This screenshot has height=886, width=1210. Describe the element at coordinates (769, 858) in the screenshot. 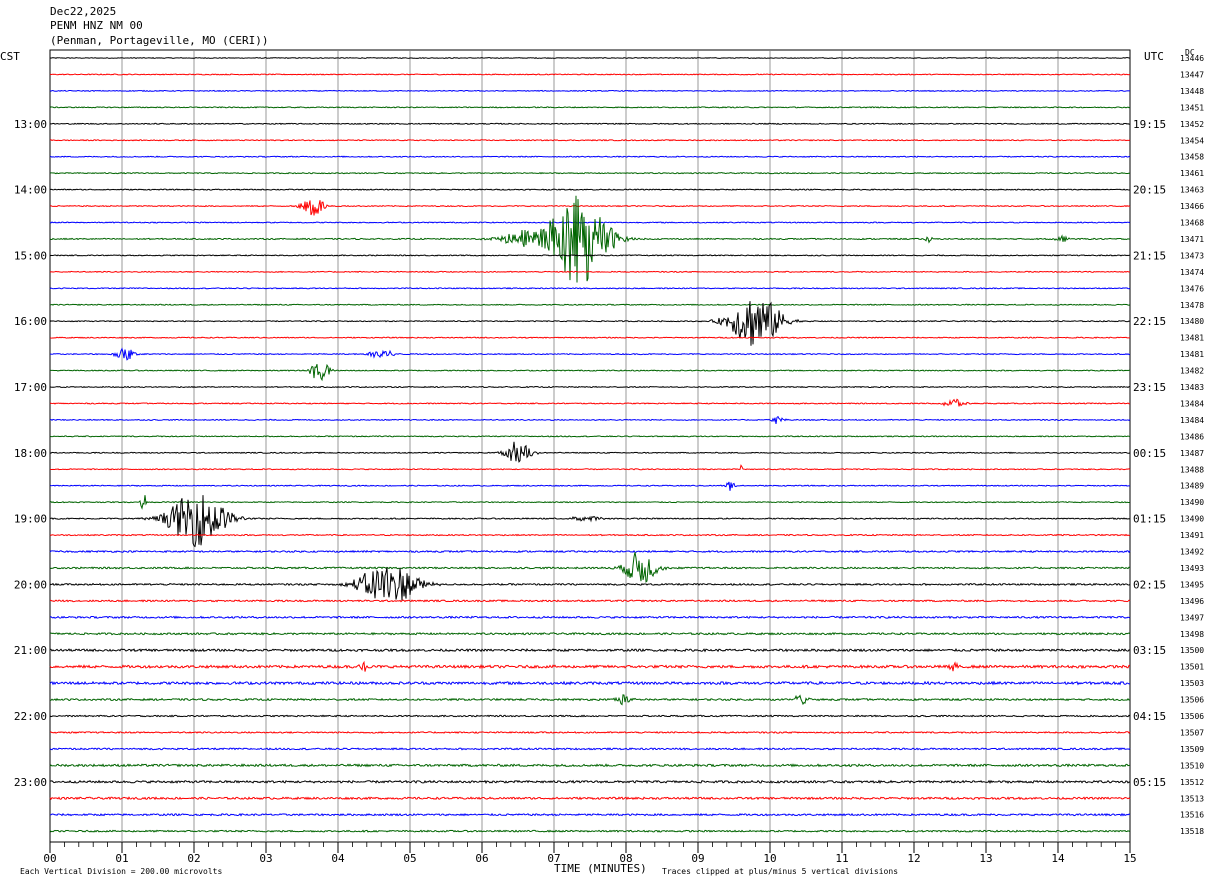

I see `x-tick-label: 10` at that location.